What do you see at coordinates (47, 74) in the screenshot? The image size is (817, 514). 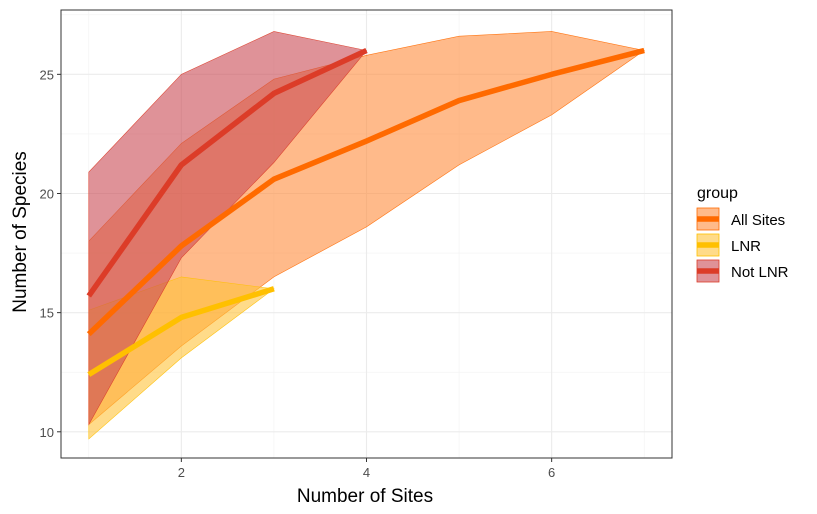 I see `y-tick-label: 25` at bounding box center [47, 74].